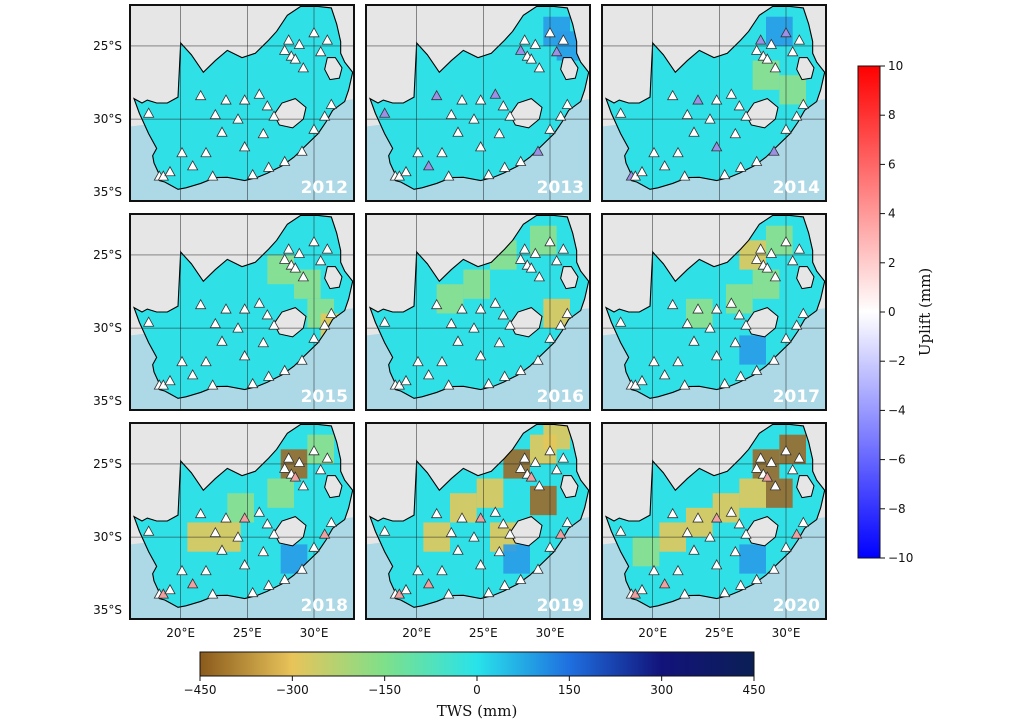 The image size is (1024, 720). I want to click on panel-year-label: 2019, so click(560, 606).